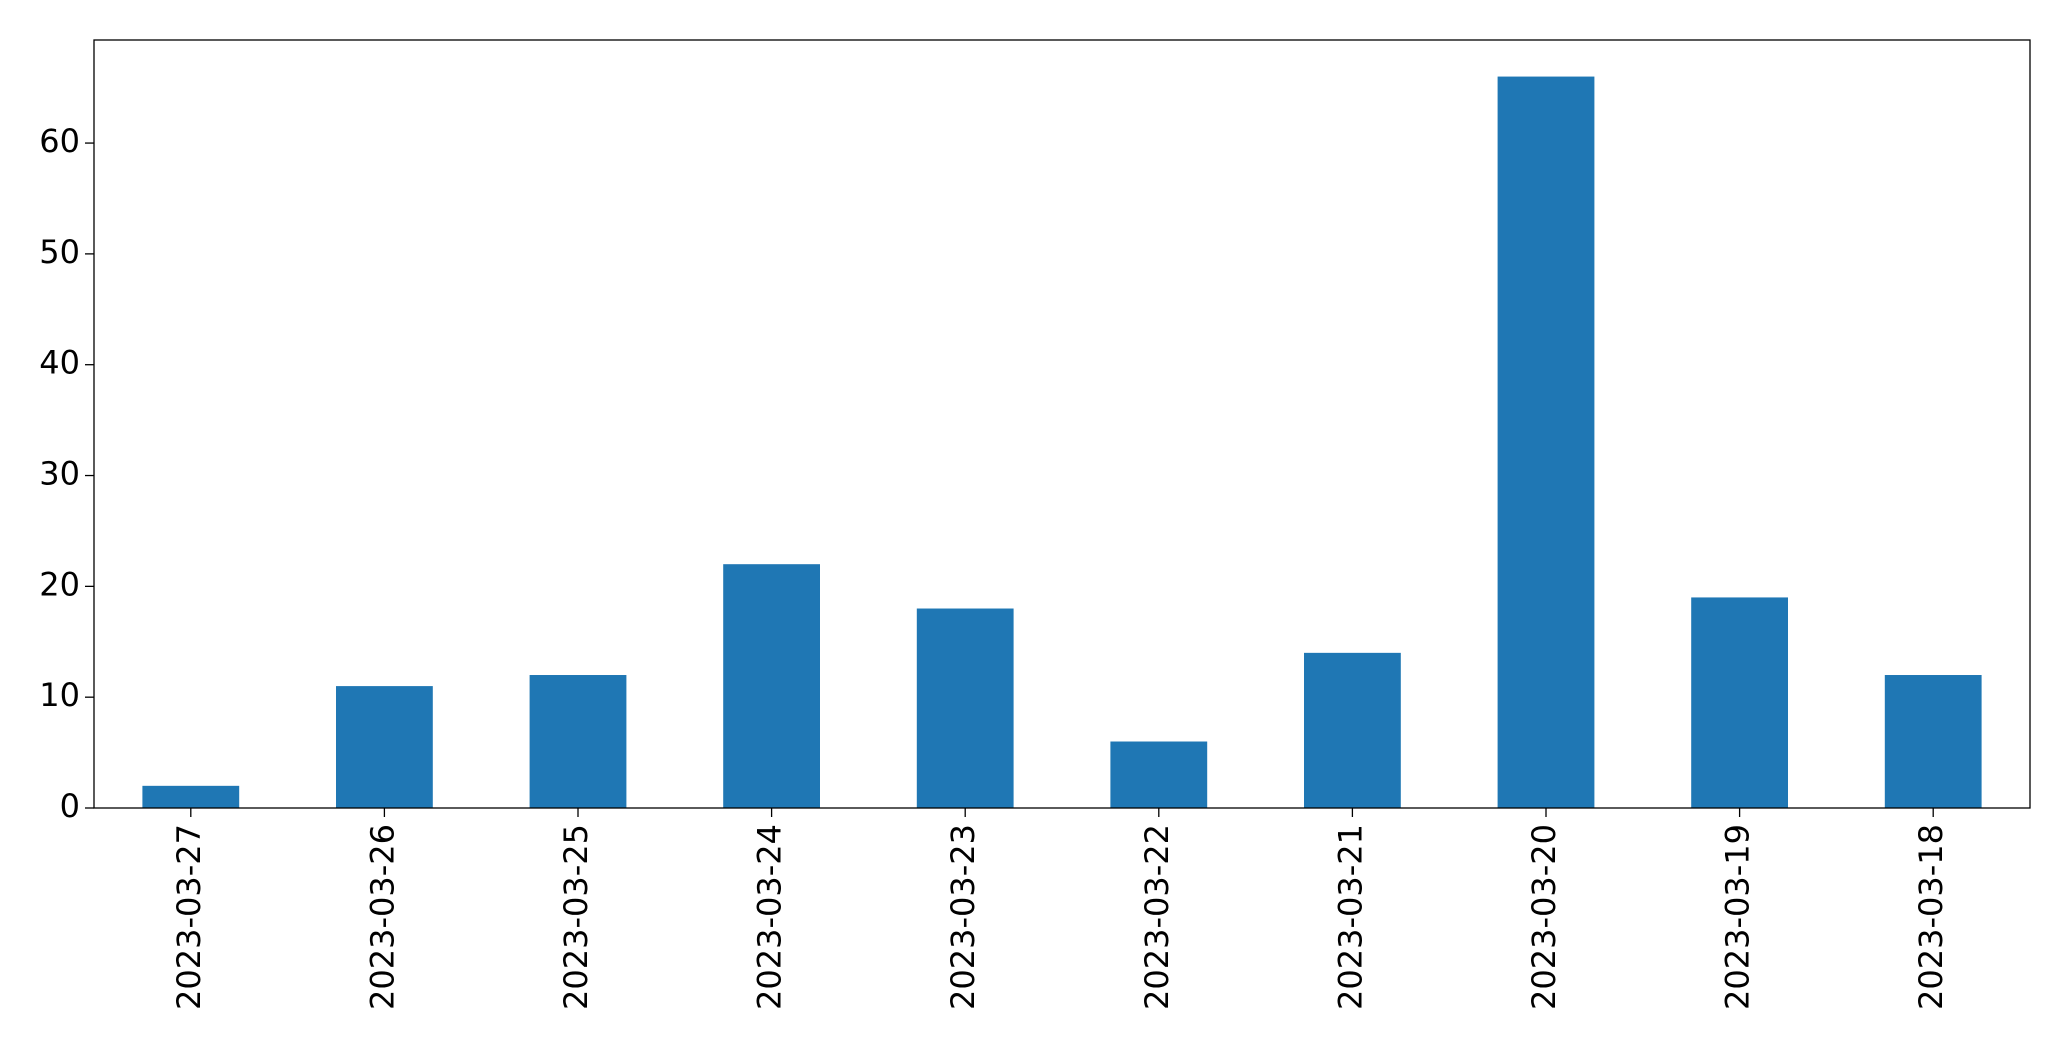 The image size is (2071, 1061). What do you see at coordinates (1738, 917) in the screenshot?
I see `x-tick-label: 2023-03-19` at bounding box center [1738, 917].